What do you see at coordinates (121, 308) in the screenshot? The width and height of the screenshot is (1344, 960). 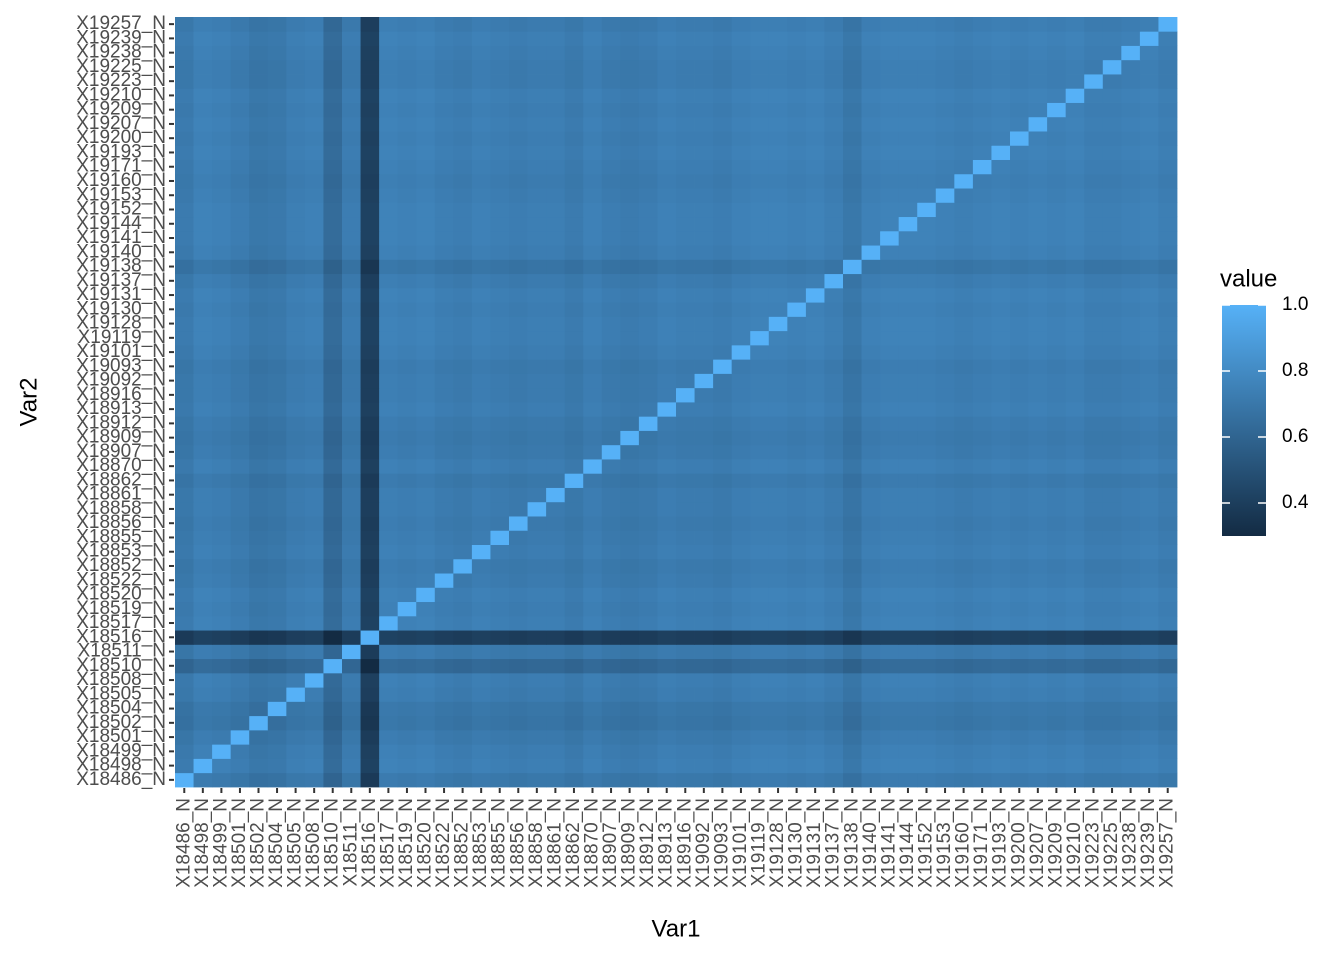 I see `y-tick-label: X19130_N` at bounding box center [121, 308].